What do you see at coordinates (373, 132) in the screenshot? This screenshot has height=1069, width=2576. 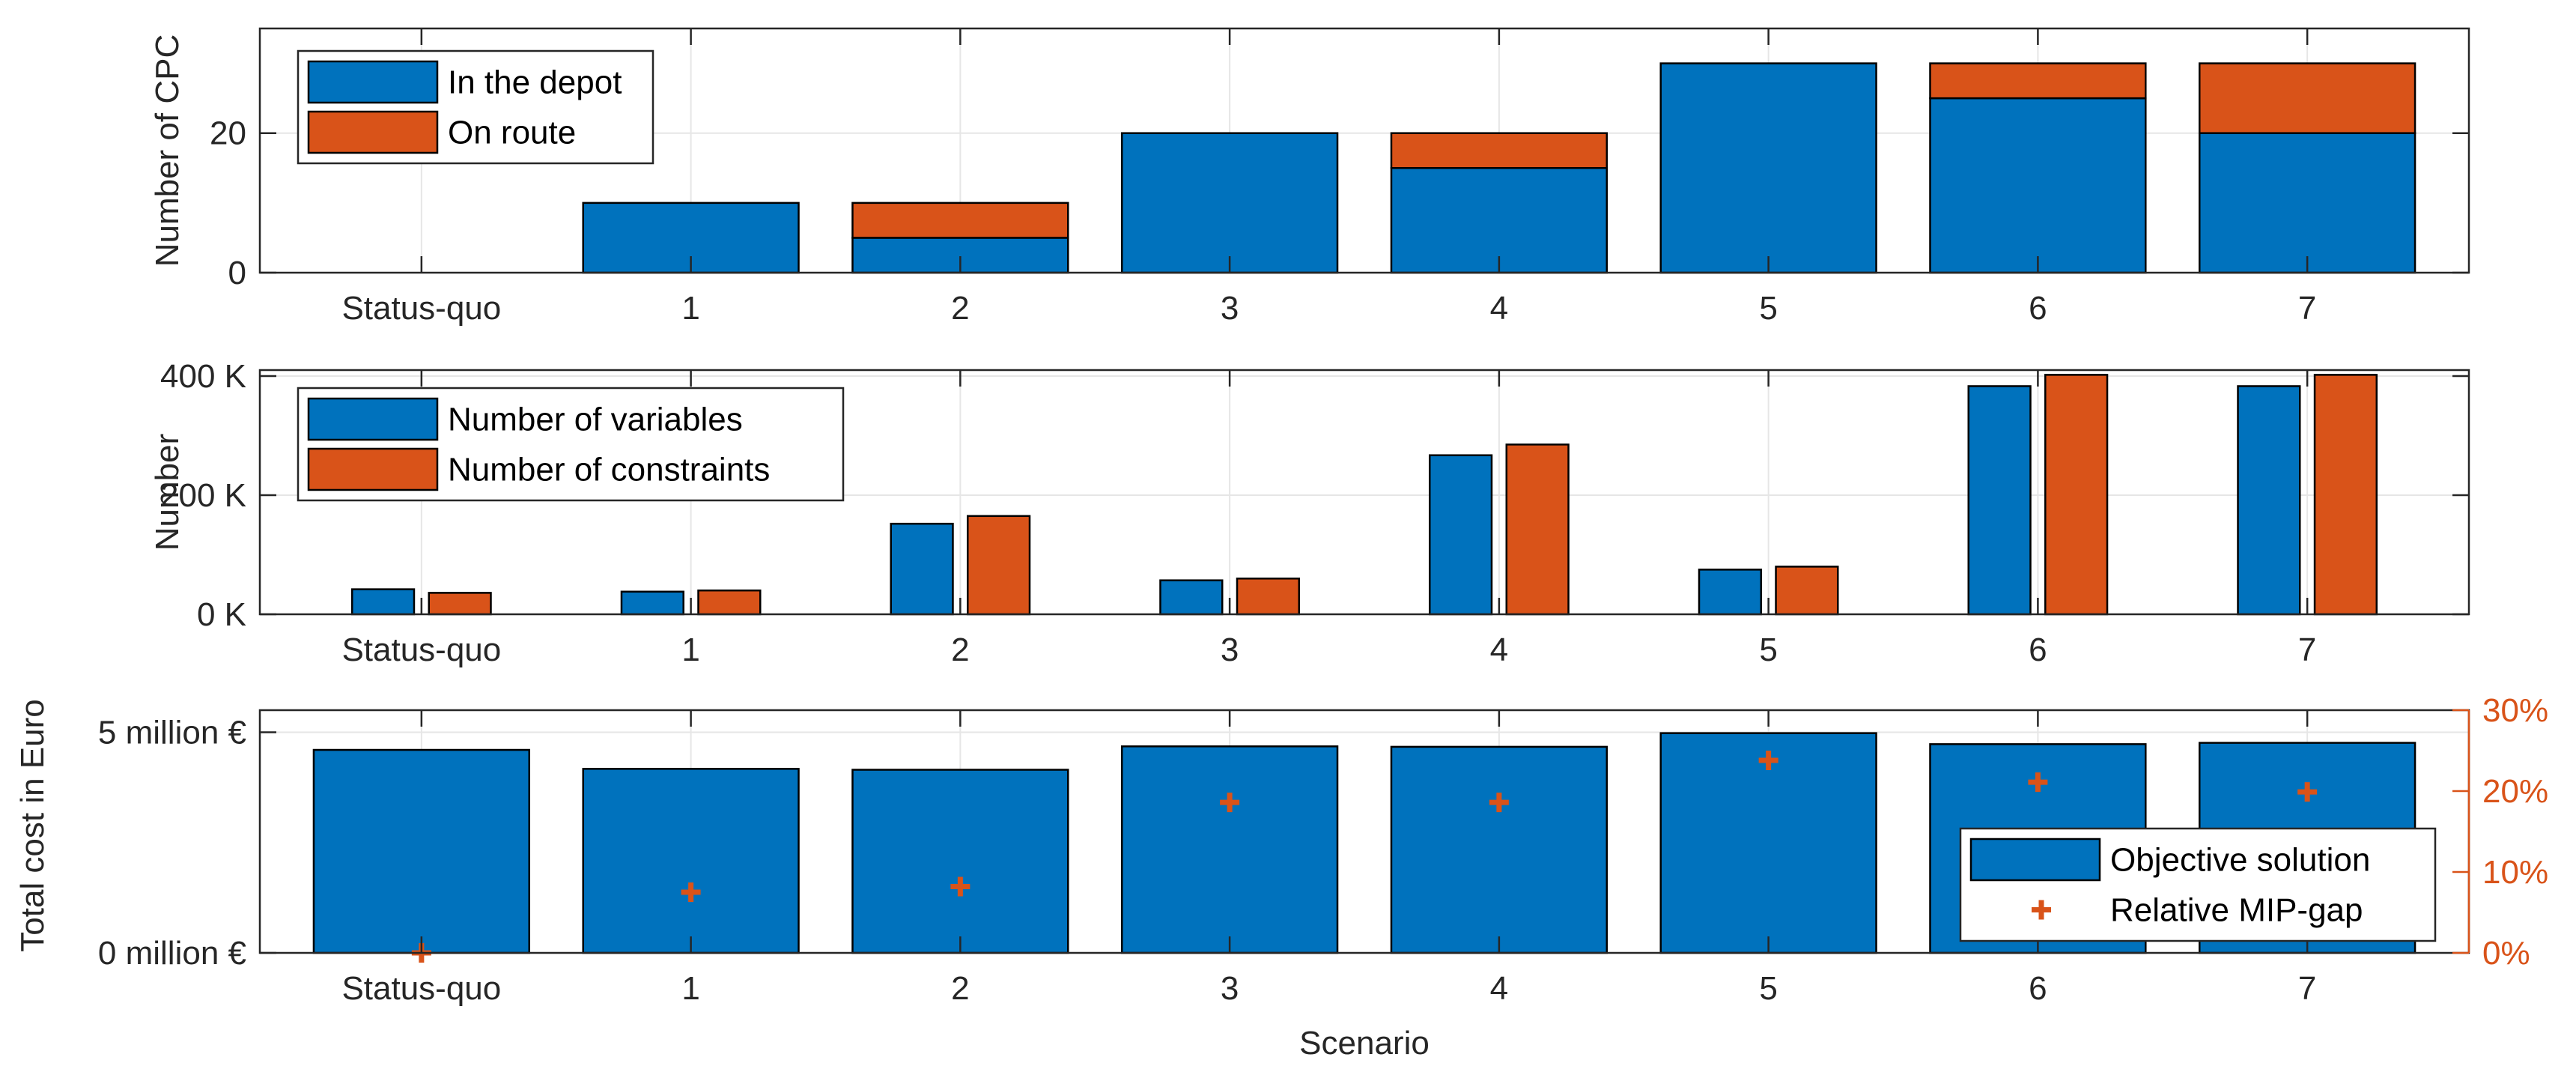 I see `legend-swatch-on-route` at bounding box center [373, 132].